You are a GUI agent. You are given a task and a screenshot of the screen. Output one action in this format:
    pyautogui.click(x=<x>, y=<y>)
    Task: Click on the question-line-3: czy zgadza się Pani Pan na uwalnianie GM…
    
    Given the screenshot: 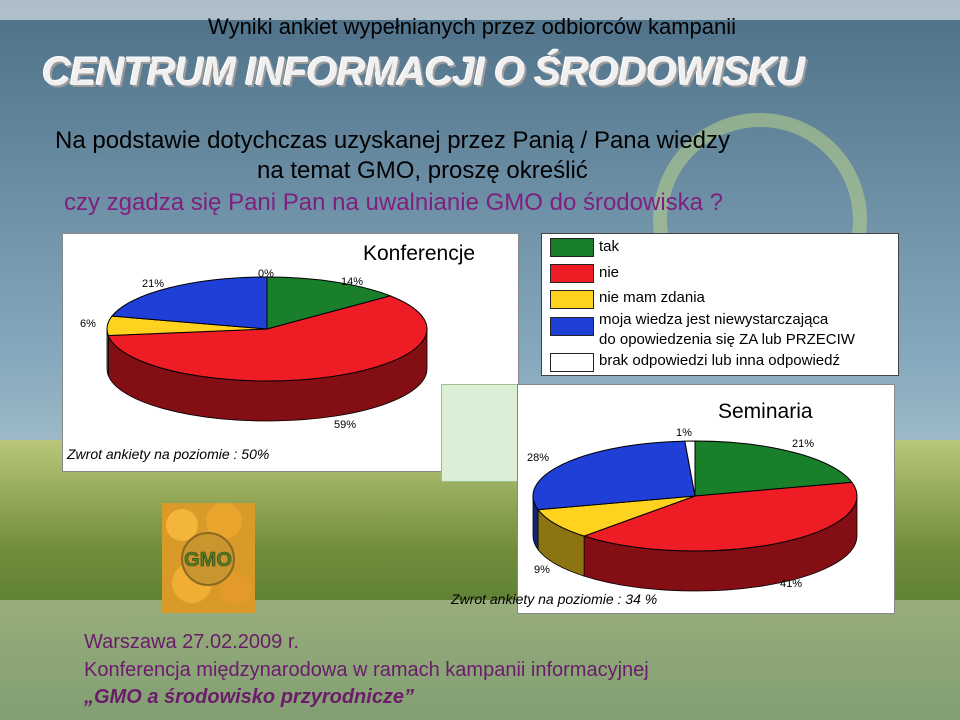 What is the action you would take?
    pyautogui.click(x=394, y=202)
    